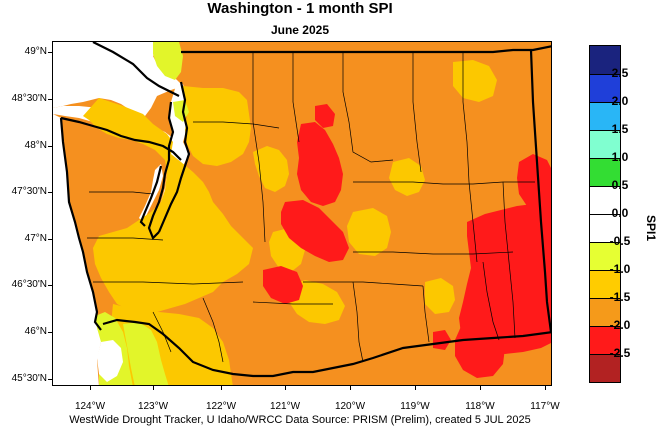  Describe the element at coordinates (35, 331) in the screenshot. I see `lat-label: 46°N` at that location.